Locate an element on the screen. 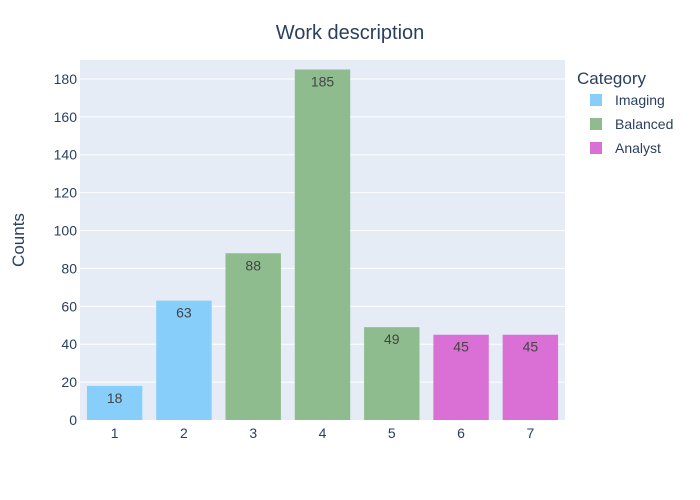 Image resolution: width=700 pixels, height=500 pixels. x-tick-label: 6 is located at coordinates (461, 433).